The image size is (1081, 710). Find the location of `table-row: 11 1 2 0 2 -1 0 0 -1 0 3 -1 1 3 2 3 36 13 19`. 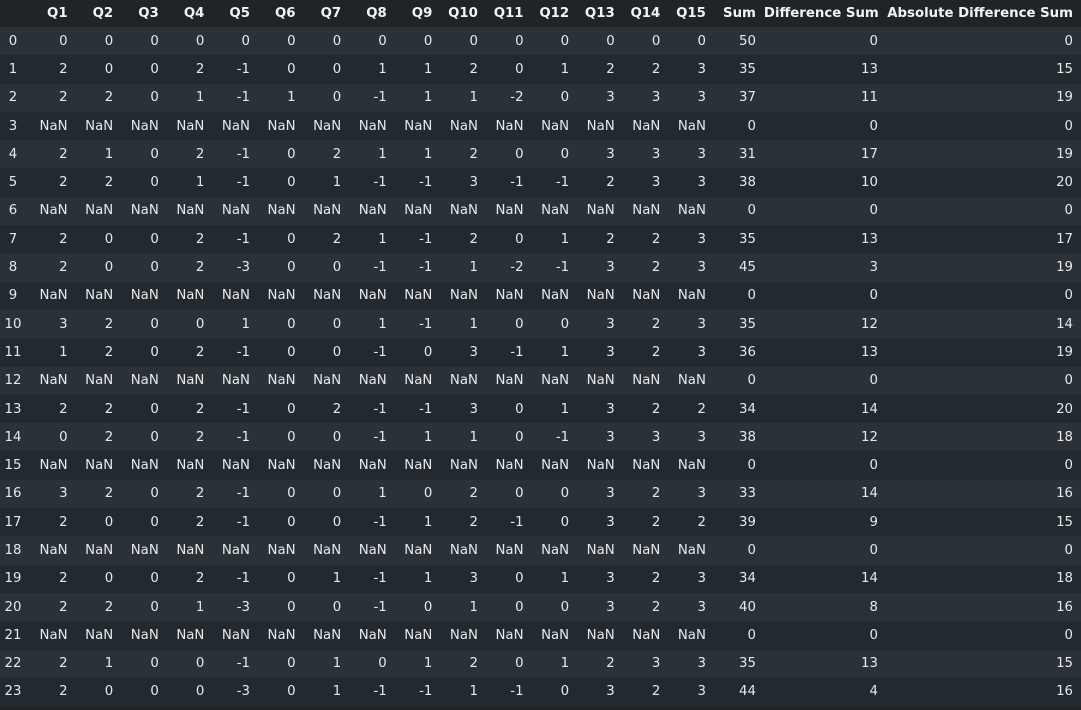

table-row: 11 1 2 0 2 -1 0 0 -1 0 3 -1 1 3 2 3 36 13 19 is located at coordinates (540, 352).